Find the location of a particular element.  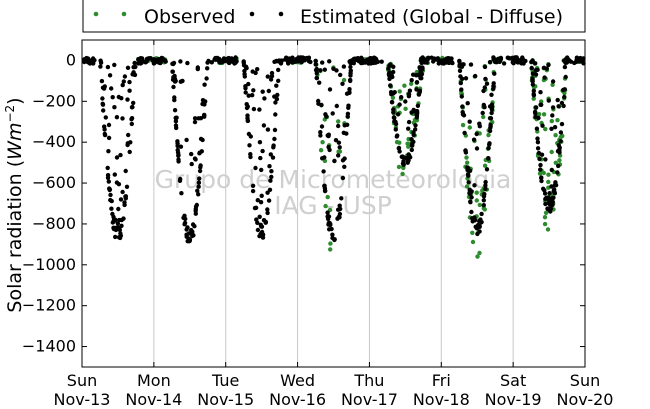

legend: Observed Estimated (Global - Diffuse) is located at coordinates (334, 16).